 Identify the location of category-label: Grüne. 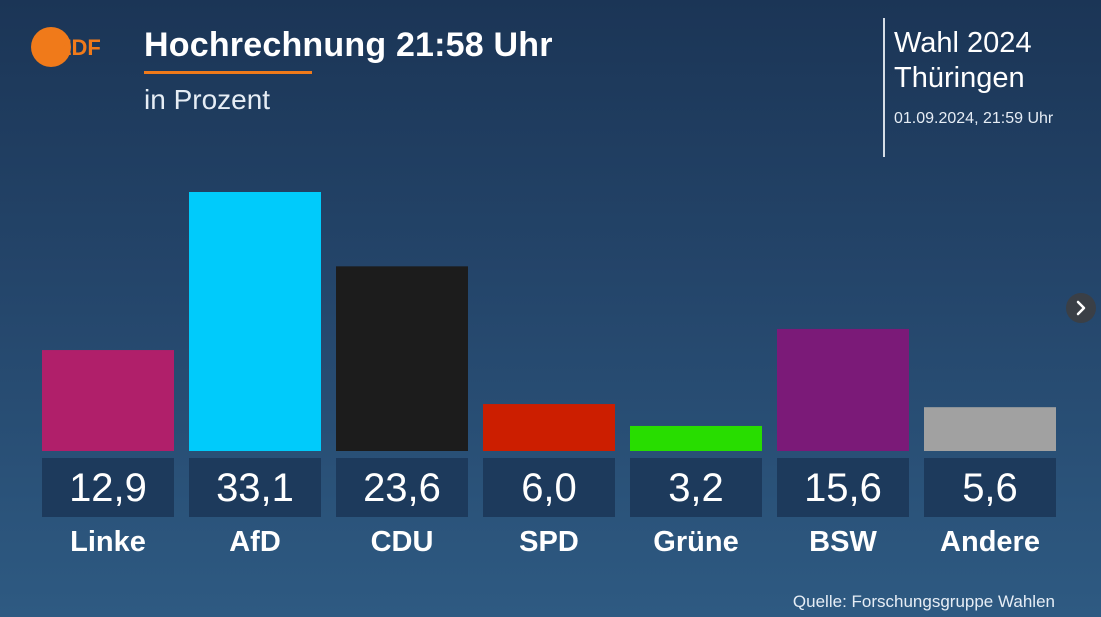
(695, 542).